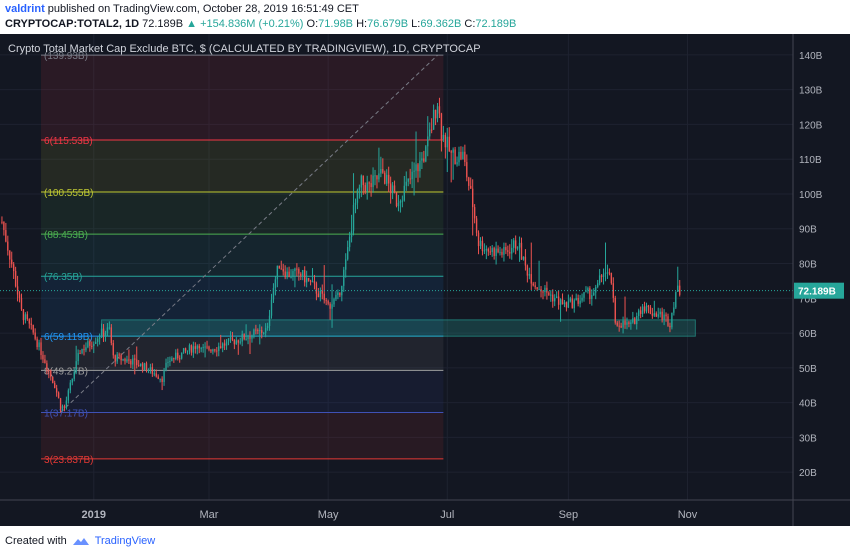 The height and width of the screenshot is (556, 850). What do you see at coordinates (811, 56) in the screenshot?
I see `price-axis-tick-label: 140B` at bounding box center [811, 56].